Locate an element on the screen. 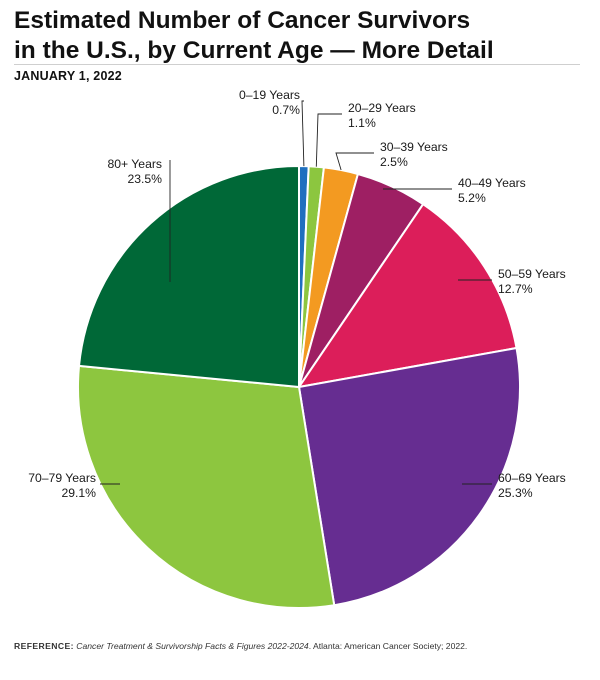 This screenshot has height=680, width=600. slice-label-7: 80+ Years is located at coordinates (134, 164).